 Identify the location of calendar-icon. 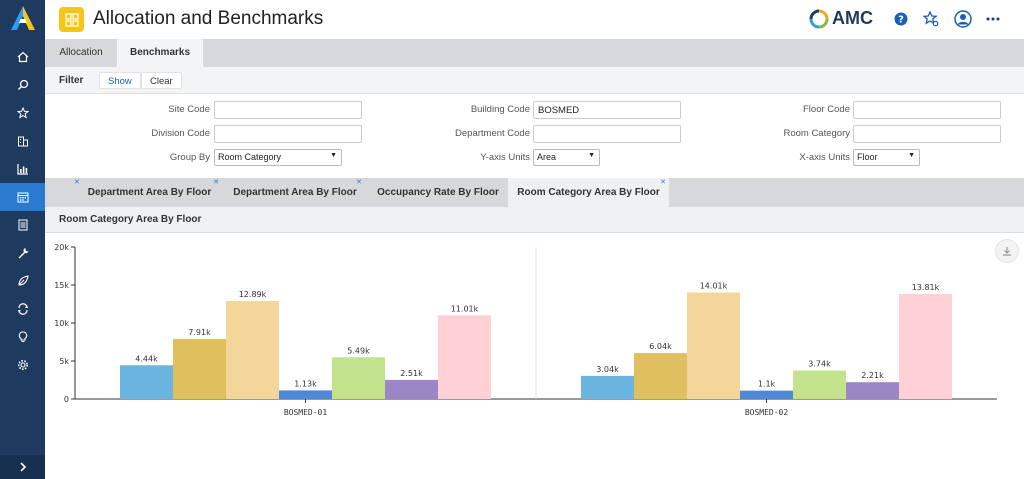
(22, 197).